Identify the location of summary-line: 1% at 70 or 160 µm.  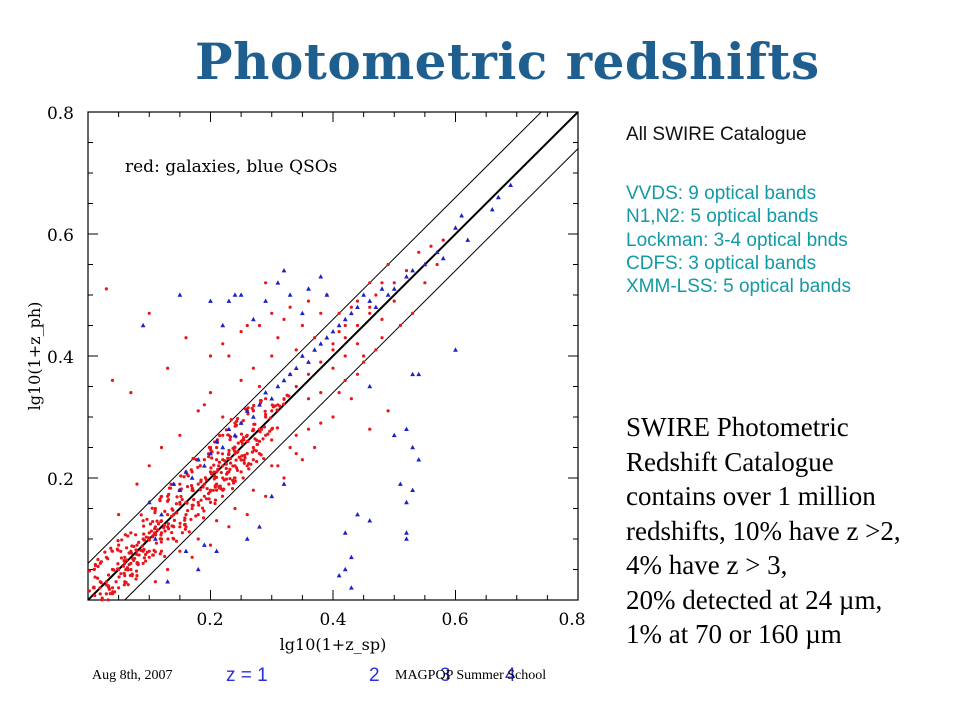
(734, 634).